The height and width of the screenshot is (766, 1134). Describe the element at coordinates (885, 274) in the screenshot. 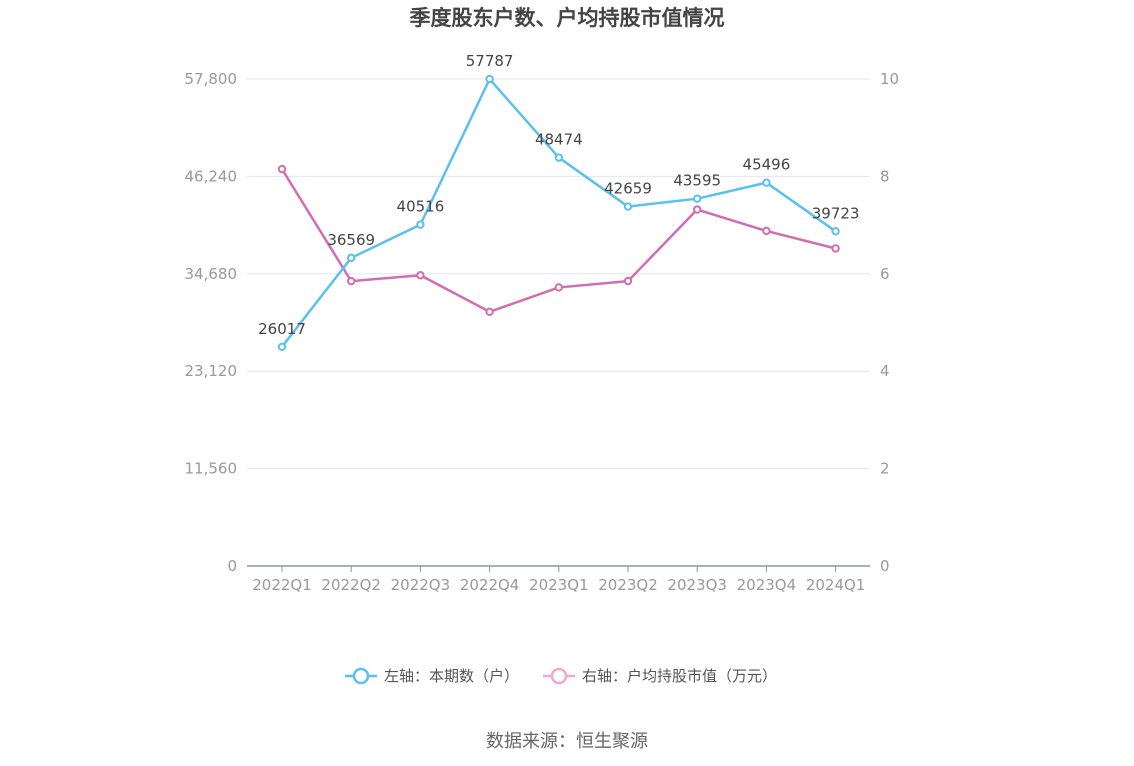

I see `right-tick-label: 6` at that location.